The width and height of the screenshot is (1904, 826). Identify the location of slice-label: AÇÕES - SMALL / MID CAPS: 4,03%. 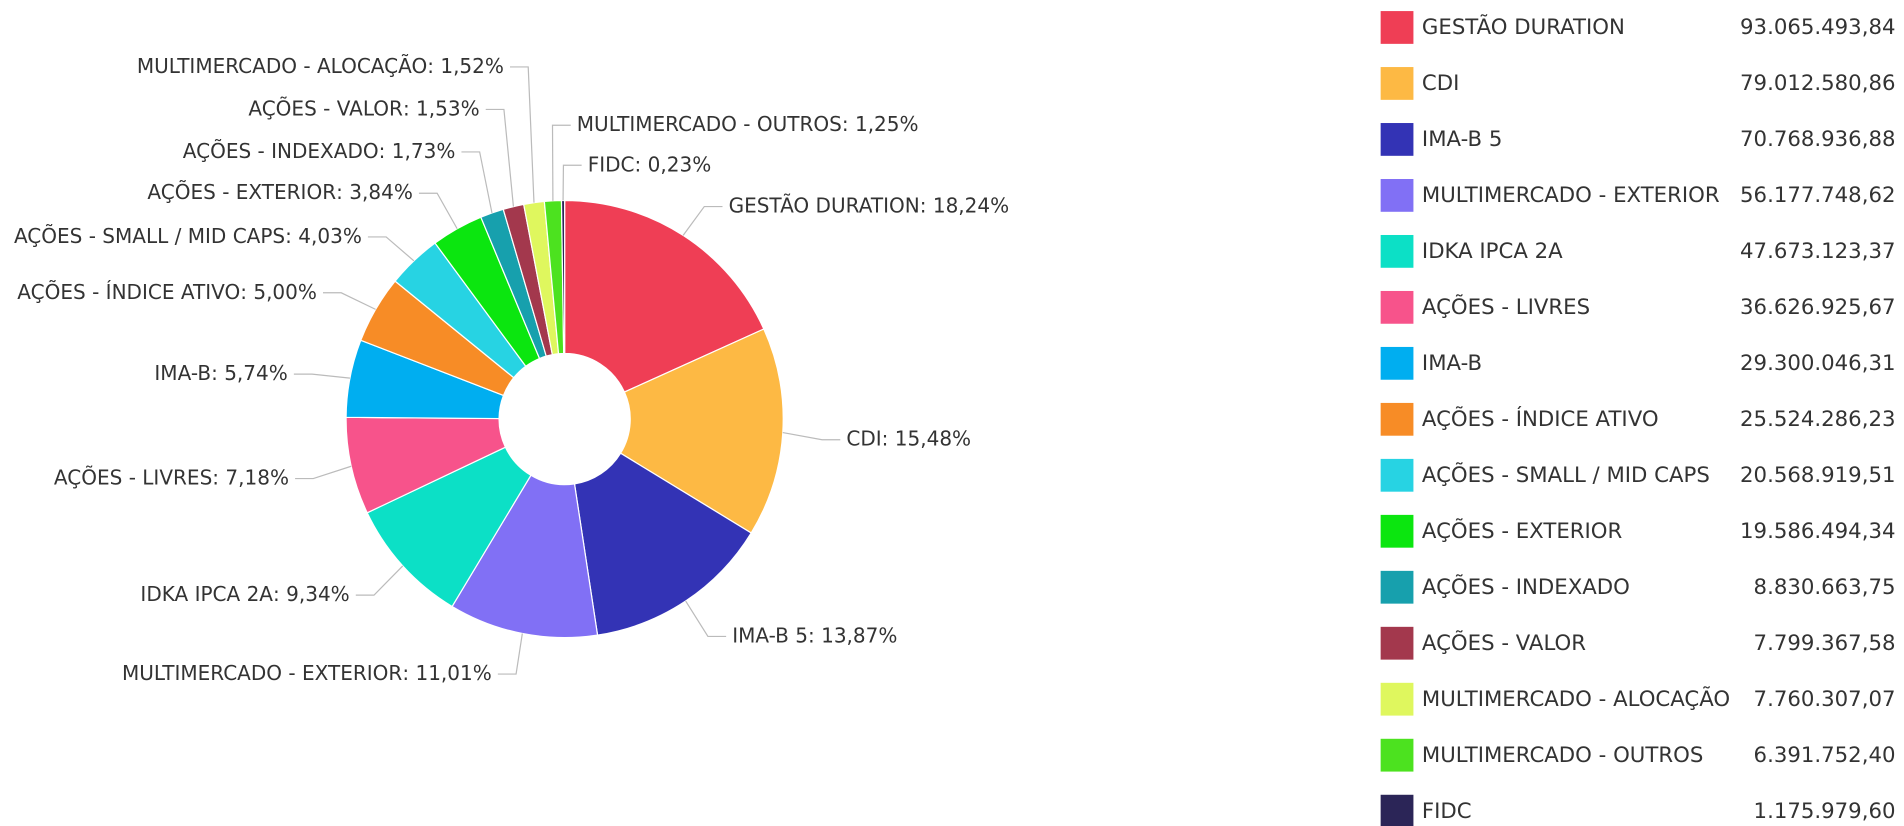
(188, 235).